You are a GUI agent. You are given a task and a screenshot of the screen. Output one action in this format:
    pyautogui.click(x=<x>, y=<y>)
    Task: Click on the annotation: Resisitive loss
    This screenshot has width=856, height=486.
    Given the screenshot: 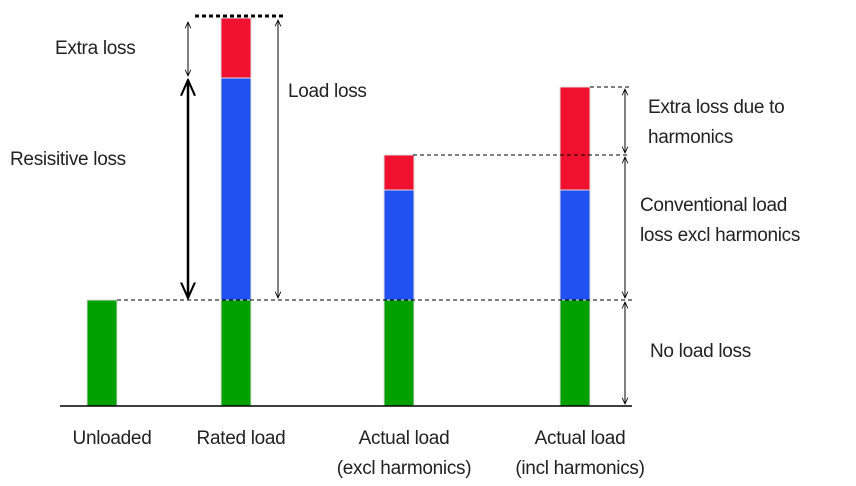 What is the action you would take?
    pyautogui.click(x=68, y=159)
    